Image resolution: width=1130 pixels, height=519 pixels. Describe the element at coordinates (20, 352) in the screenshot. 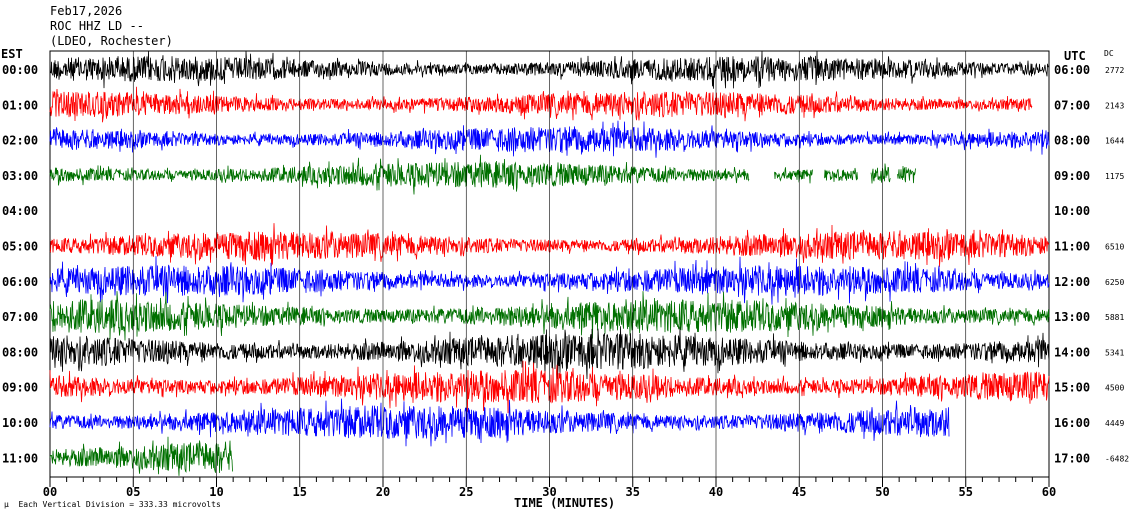

I see `est-label-0800: 08:00` at that location.